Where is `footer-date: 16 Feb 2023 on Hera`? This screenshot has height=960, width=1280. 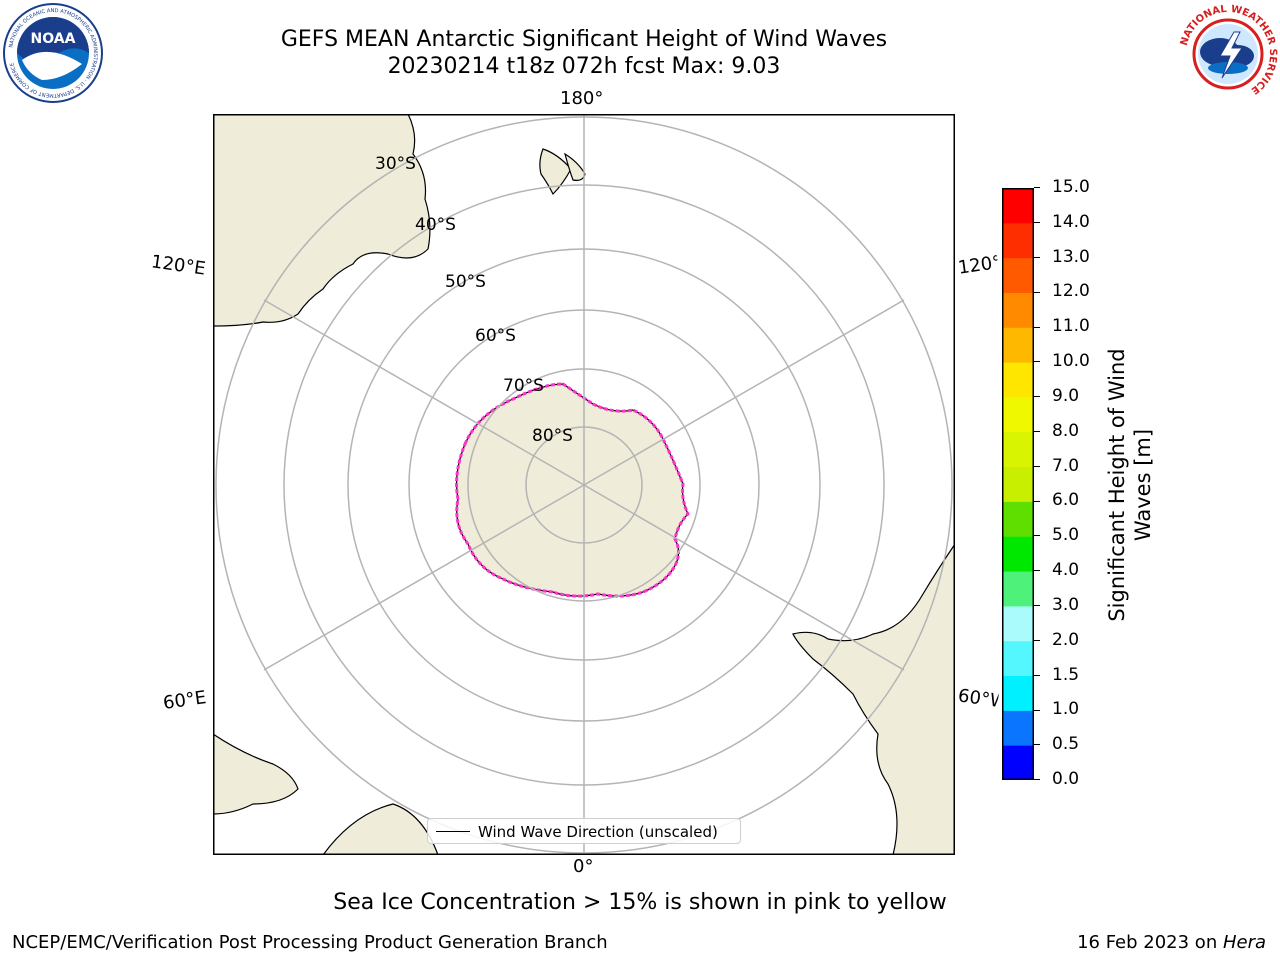
footer-date: 16 Feb 2023 on Hera is located at coordinates (1171, 942).